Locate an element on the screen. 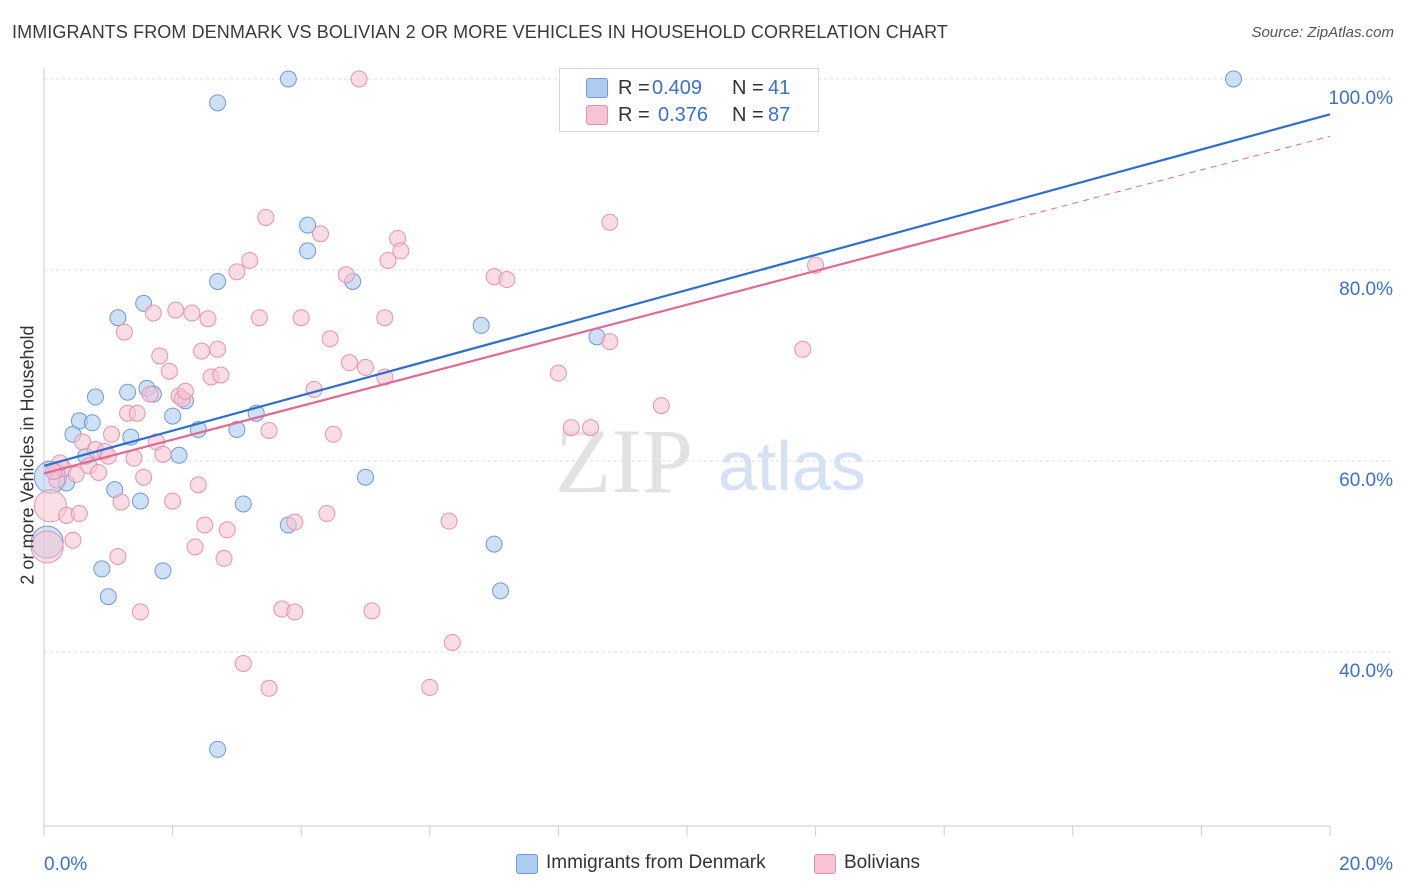 This screenshot has width=1406, height=892. y-tick-label: 80.0% is located at coordinates (1366, 289).